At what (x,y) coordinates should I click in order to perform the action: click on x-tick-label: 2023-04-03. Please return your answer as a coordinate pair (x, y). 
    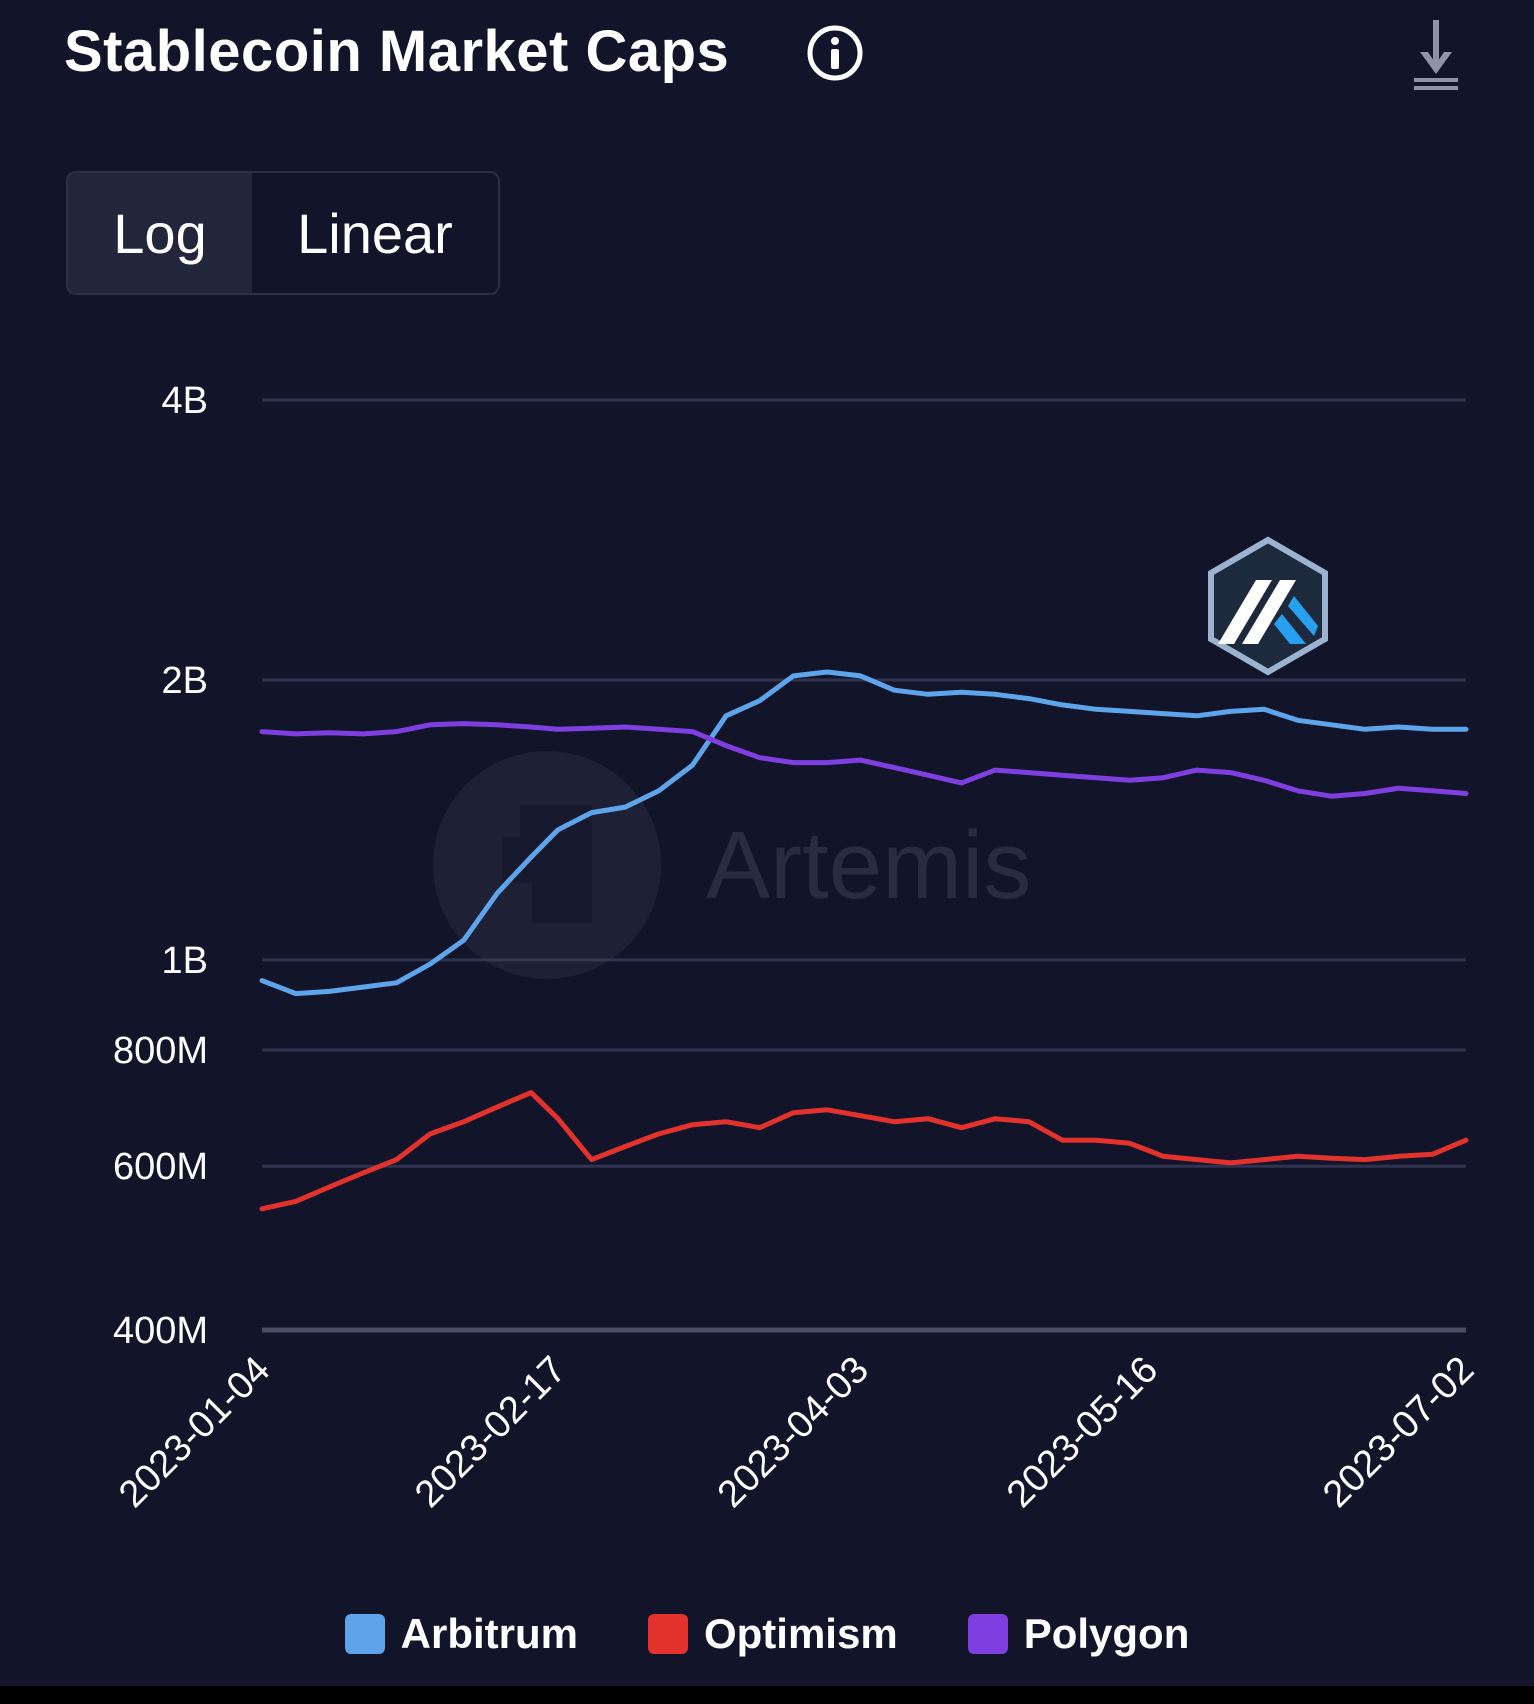
    Looking at the image, I should click on (793, 1432).